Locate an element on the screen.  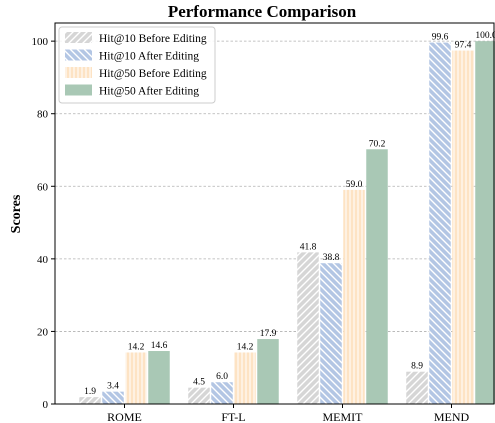
y-tick-label: 40 is located at coordinates (43, 260).